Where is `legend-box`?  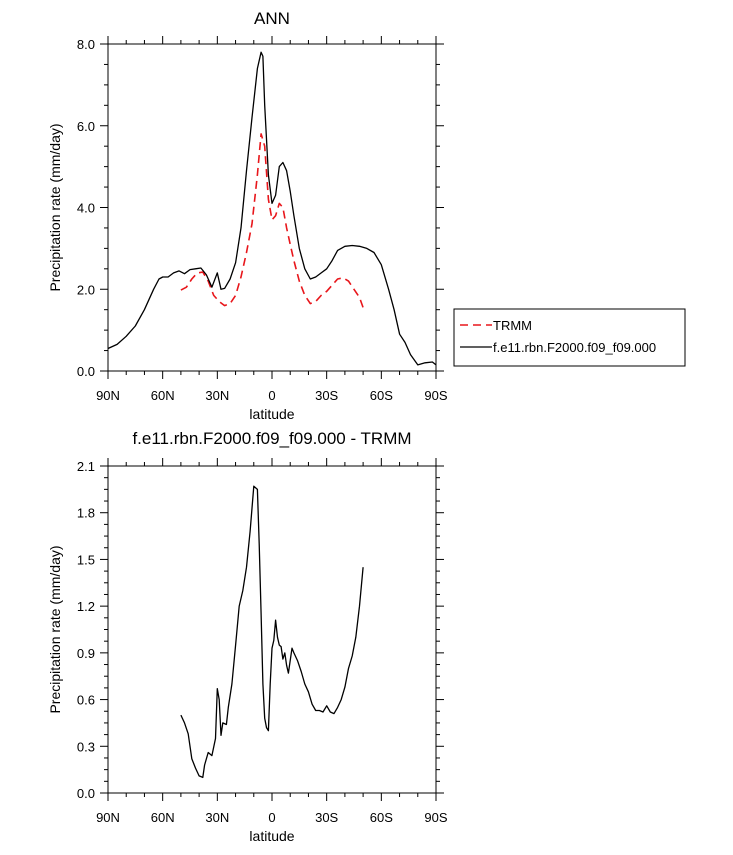
legend-box is located at coordinates (569, 337).